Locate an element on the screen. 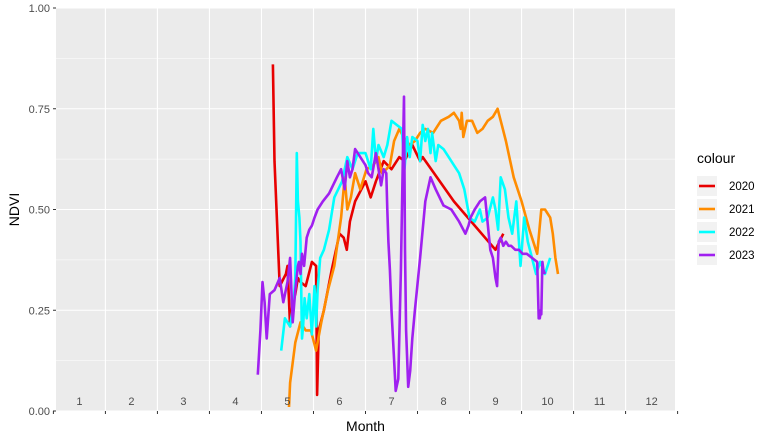 The height and width of the screenshot is (442, 773). legend-item-2023: 2023 is located at coordinates (726, 255).